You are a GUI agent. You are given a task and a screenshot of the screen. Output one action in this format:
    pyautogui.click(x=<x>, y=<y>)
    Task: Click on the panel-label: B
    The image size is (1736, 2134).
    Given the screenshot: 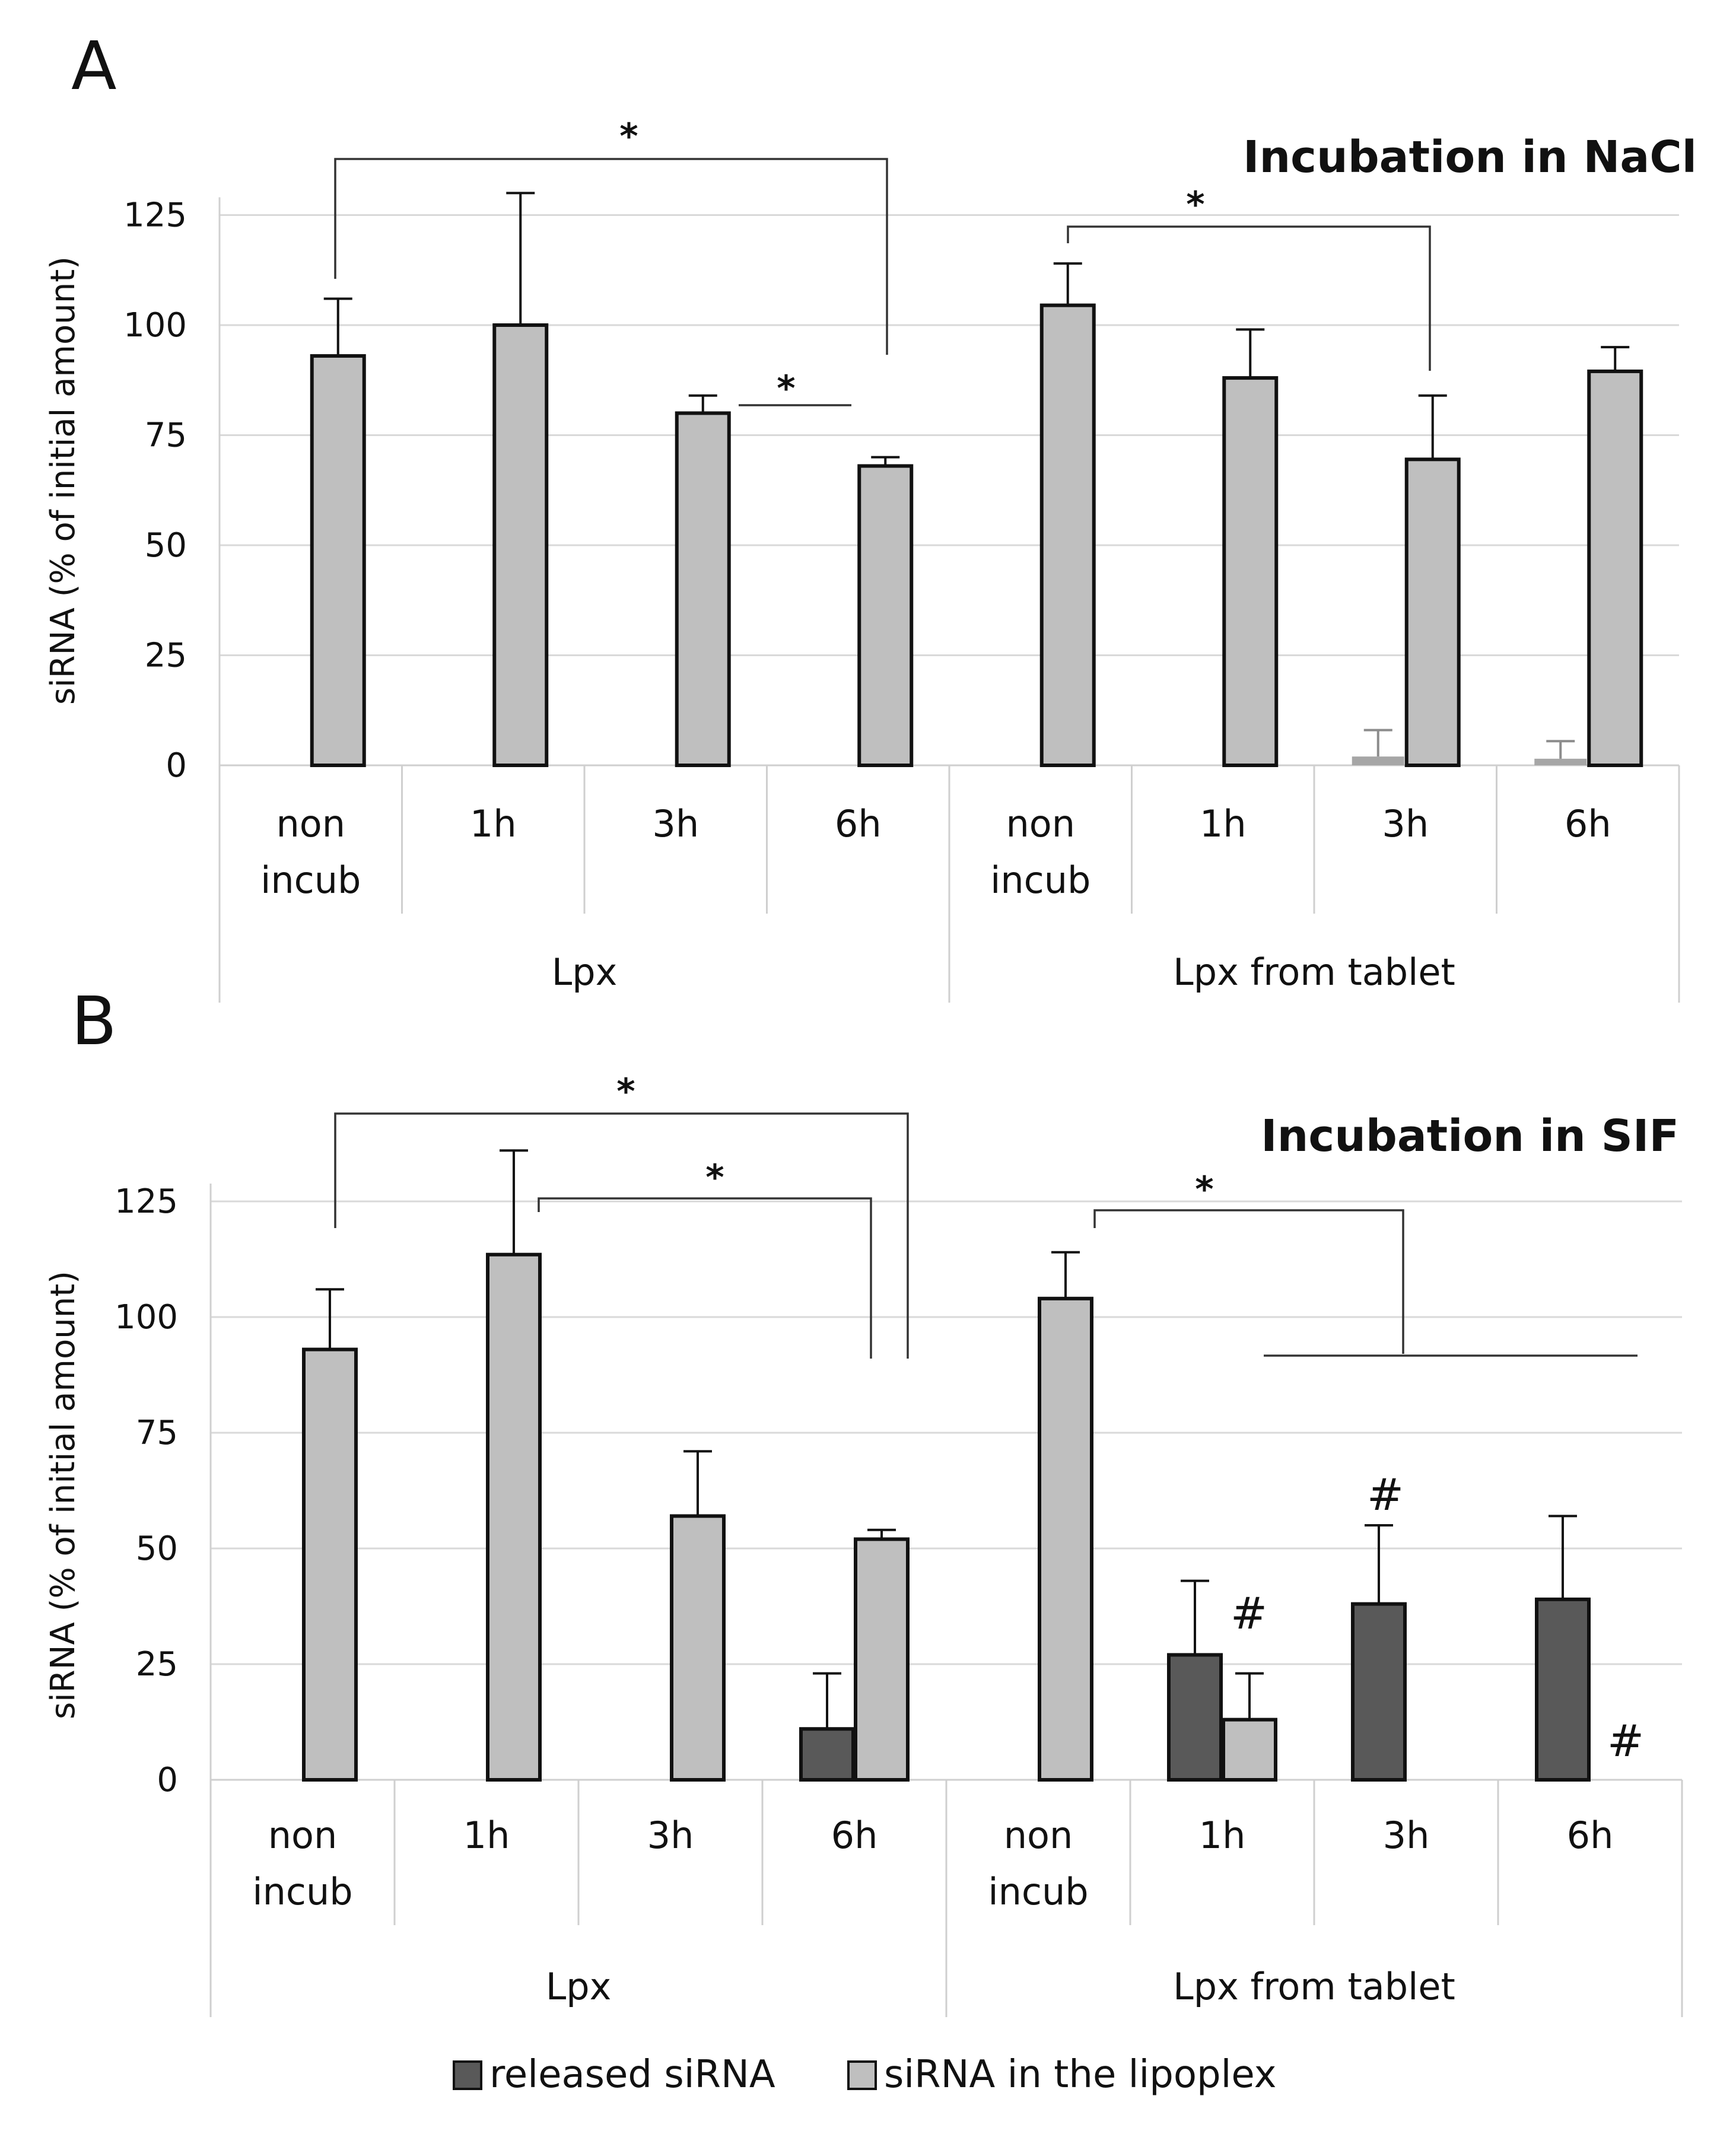 What is the action you would take?
    pyautogui.click(x=94, y=1021)
    